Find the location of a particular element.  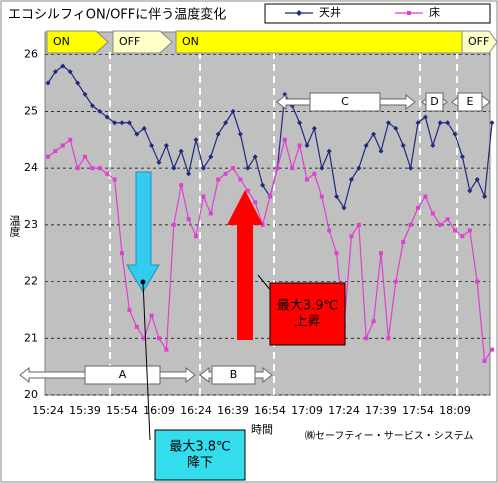

segment-label: A is located at coordinates (123, 374).